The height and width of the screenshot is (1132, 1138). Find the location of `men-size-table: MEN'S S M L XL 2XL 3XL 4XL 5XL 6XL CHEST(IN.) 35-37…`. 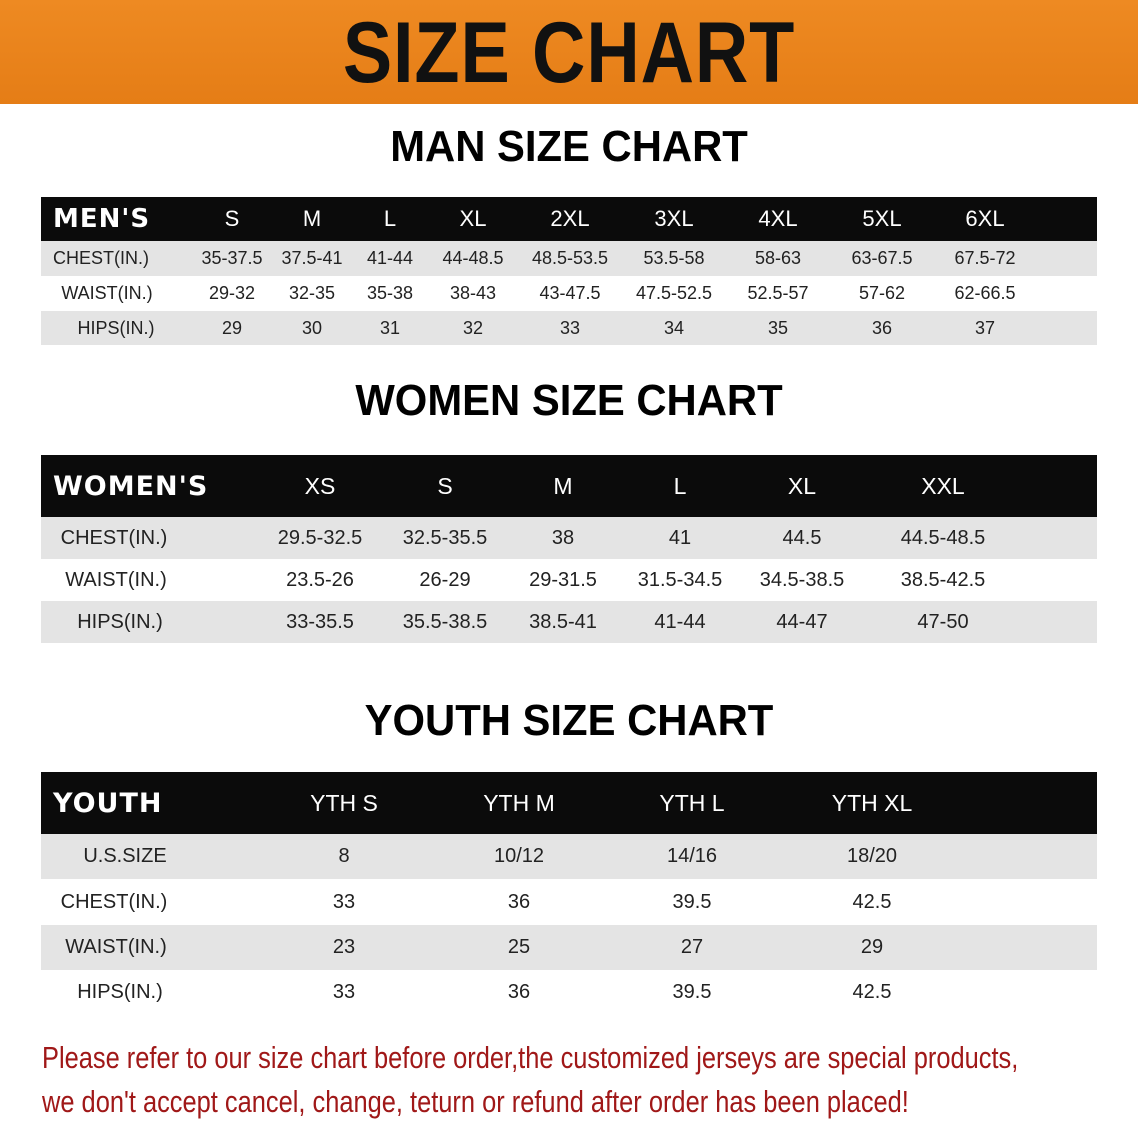

men-size-table: MEN'S S M L XL 2XL 3XL 4XL 5XL 6XL CHEST(IN.) 35-37… is located at coordinates (569, 271).